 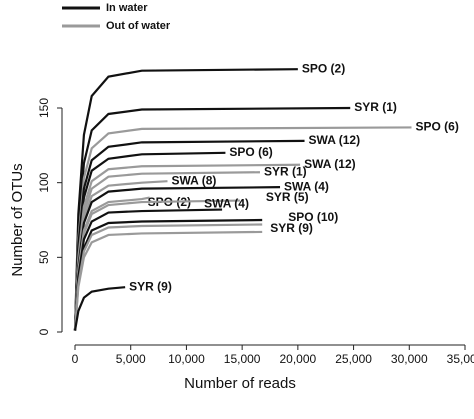 I want to click on curve-label: SPO (10), so click(x=313, y=217).